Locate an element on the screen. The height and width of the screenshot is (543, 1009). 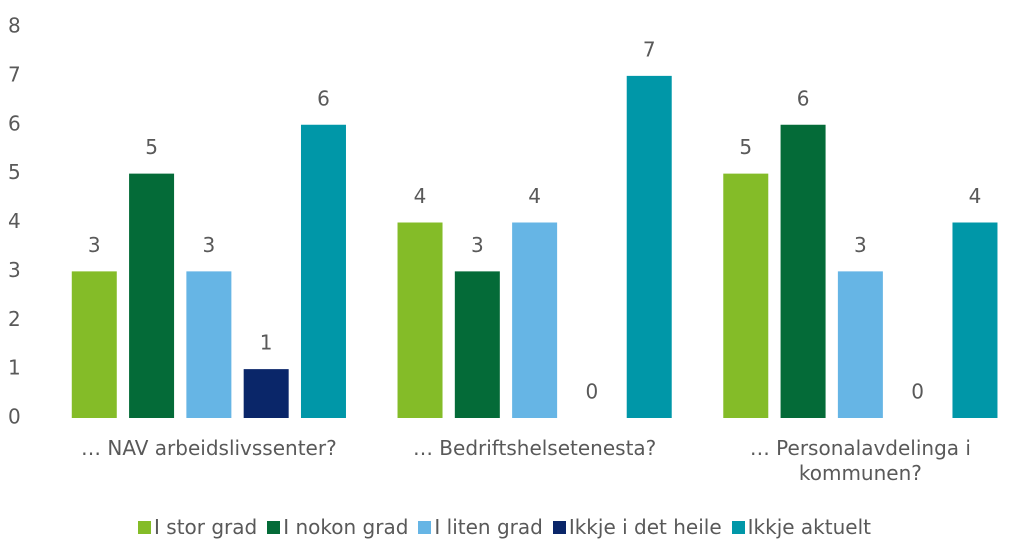
legend-label: I nokon grad is located at coordinates (346, 527).